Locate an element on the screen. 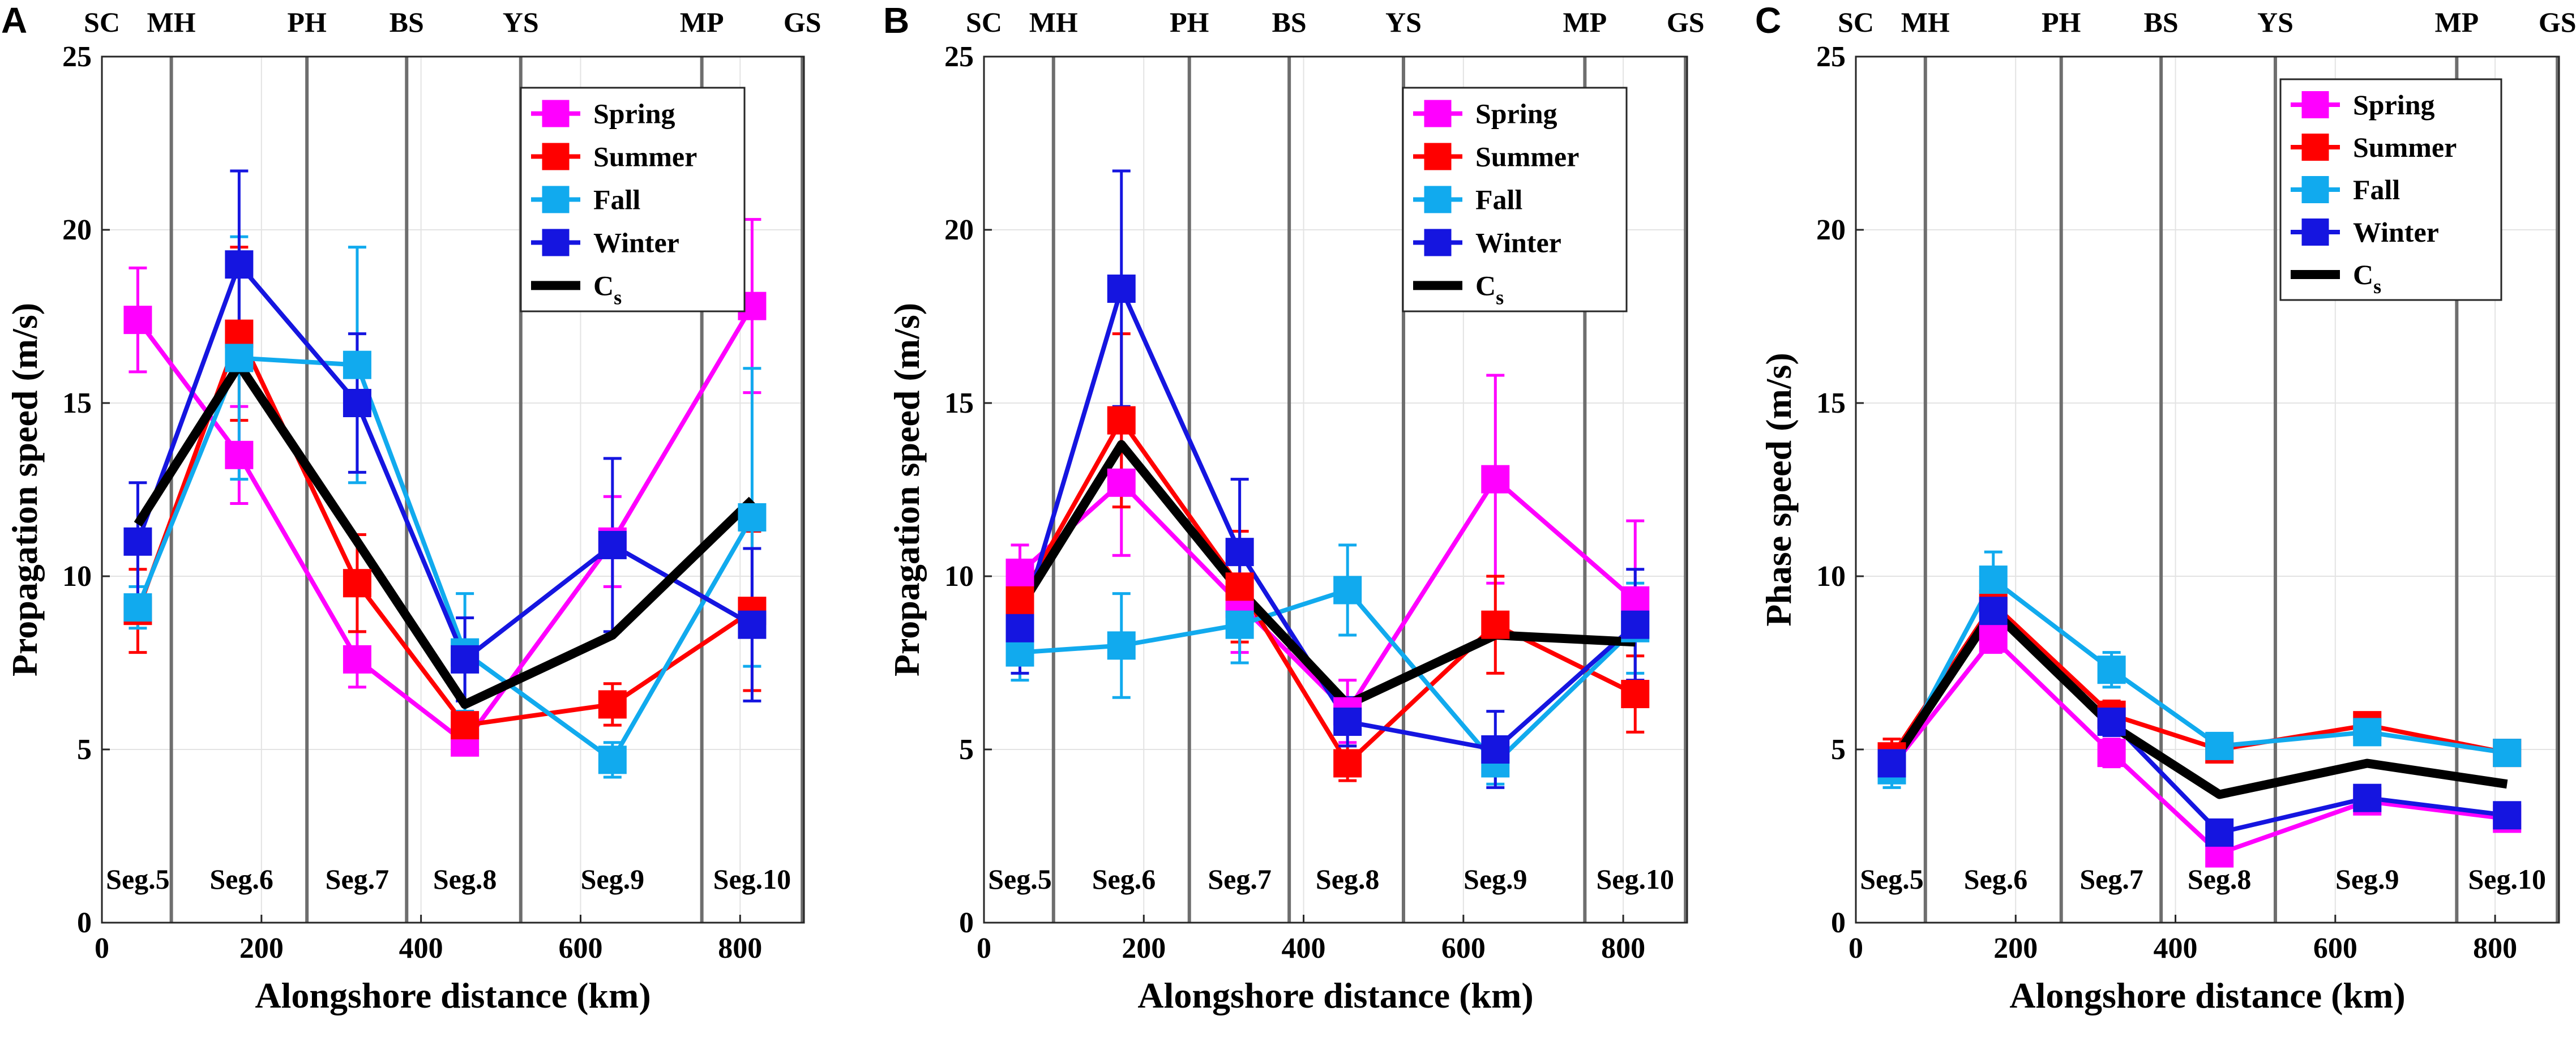 This screenshot has width=2576, height=1037. series-line-fall is located at coordinates (2198, 675).